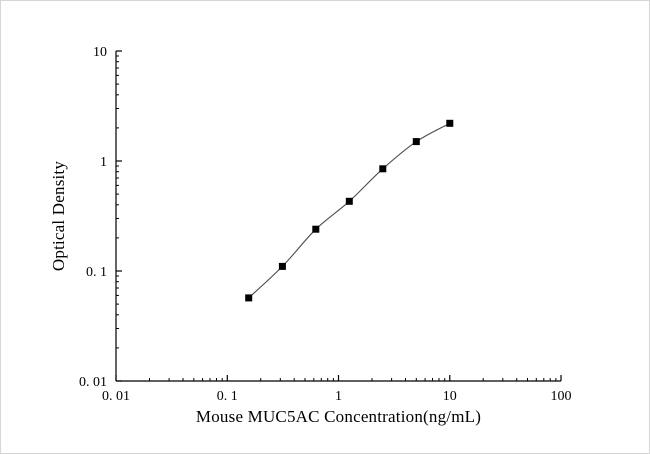  Describe the element at coordinates (100, 52) in the screenshot. I see `y-tick-label: 10` at that location.